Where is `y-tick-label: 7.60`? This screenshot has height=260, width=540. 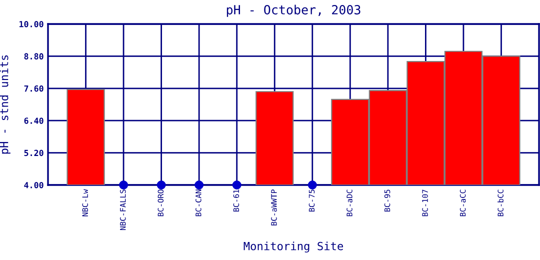 y-tick-label: 7.60 is located at coordinates (34, 88).